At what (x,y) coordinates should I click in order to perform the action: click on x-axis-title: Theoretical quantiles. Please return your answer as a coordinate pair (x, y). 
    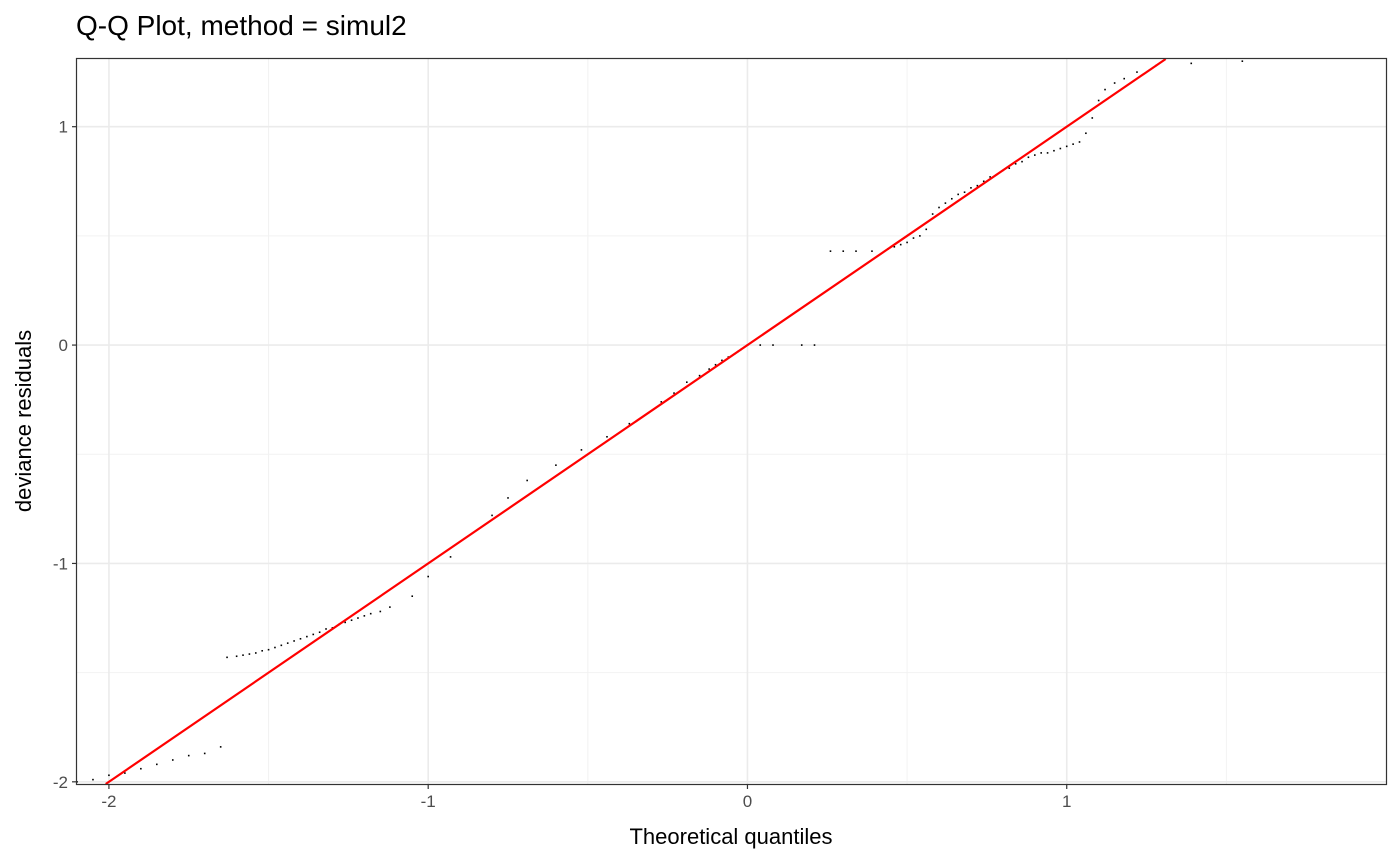
    Looking at the image, I should click on (730, 836).